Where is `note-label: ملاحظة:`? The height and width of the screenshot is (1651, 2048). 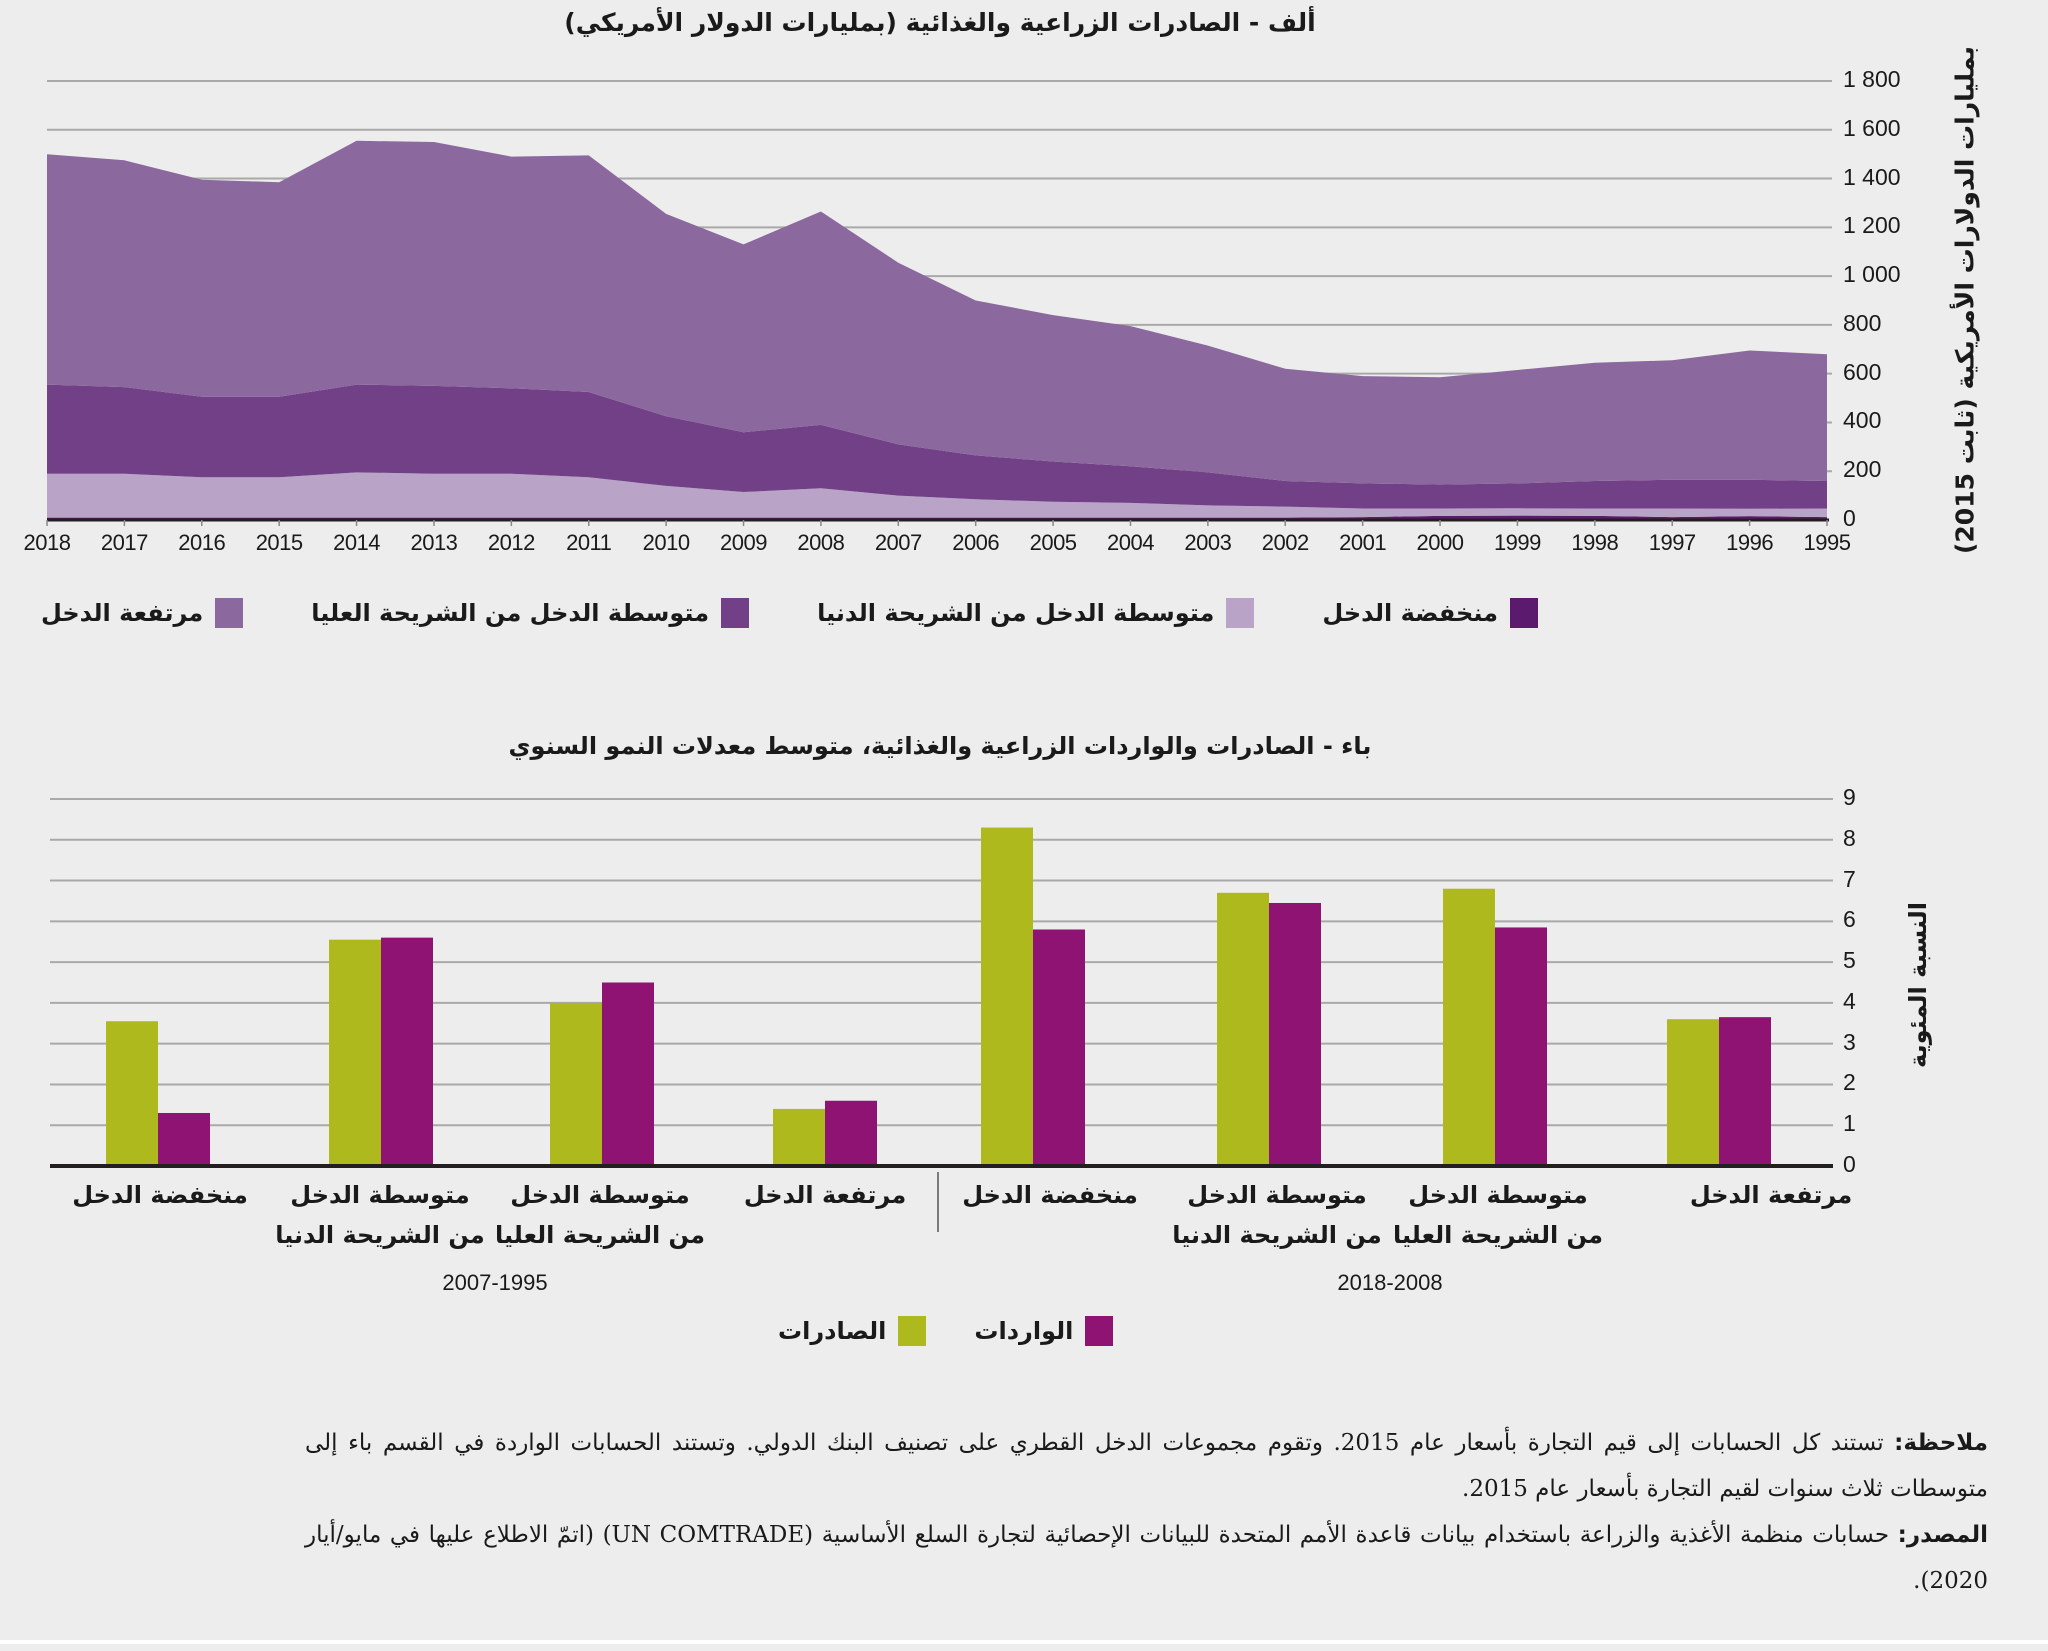 note-label: ملاحظة: is located at coordinates (1941, 1443).